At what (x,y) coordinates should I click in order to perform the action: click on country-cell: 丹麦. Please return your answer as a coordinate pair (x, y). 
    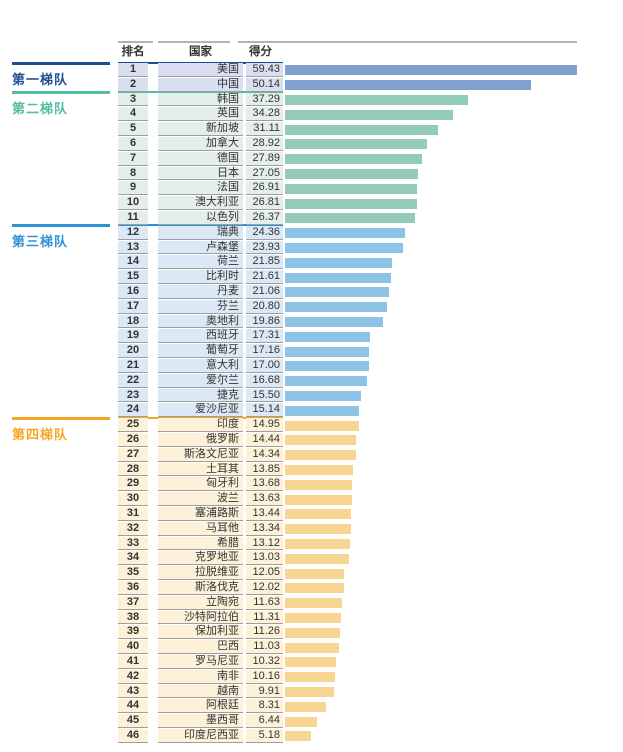
    Looking at the image, I should click on (200, 292).